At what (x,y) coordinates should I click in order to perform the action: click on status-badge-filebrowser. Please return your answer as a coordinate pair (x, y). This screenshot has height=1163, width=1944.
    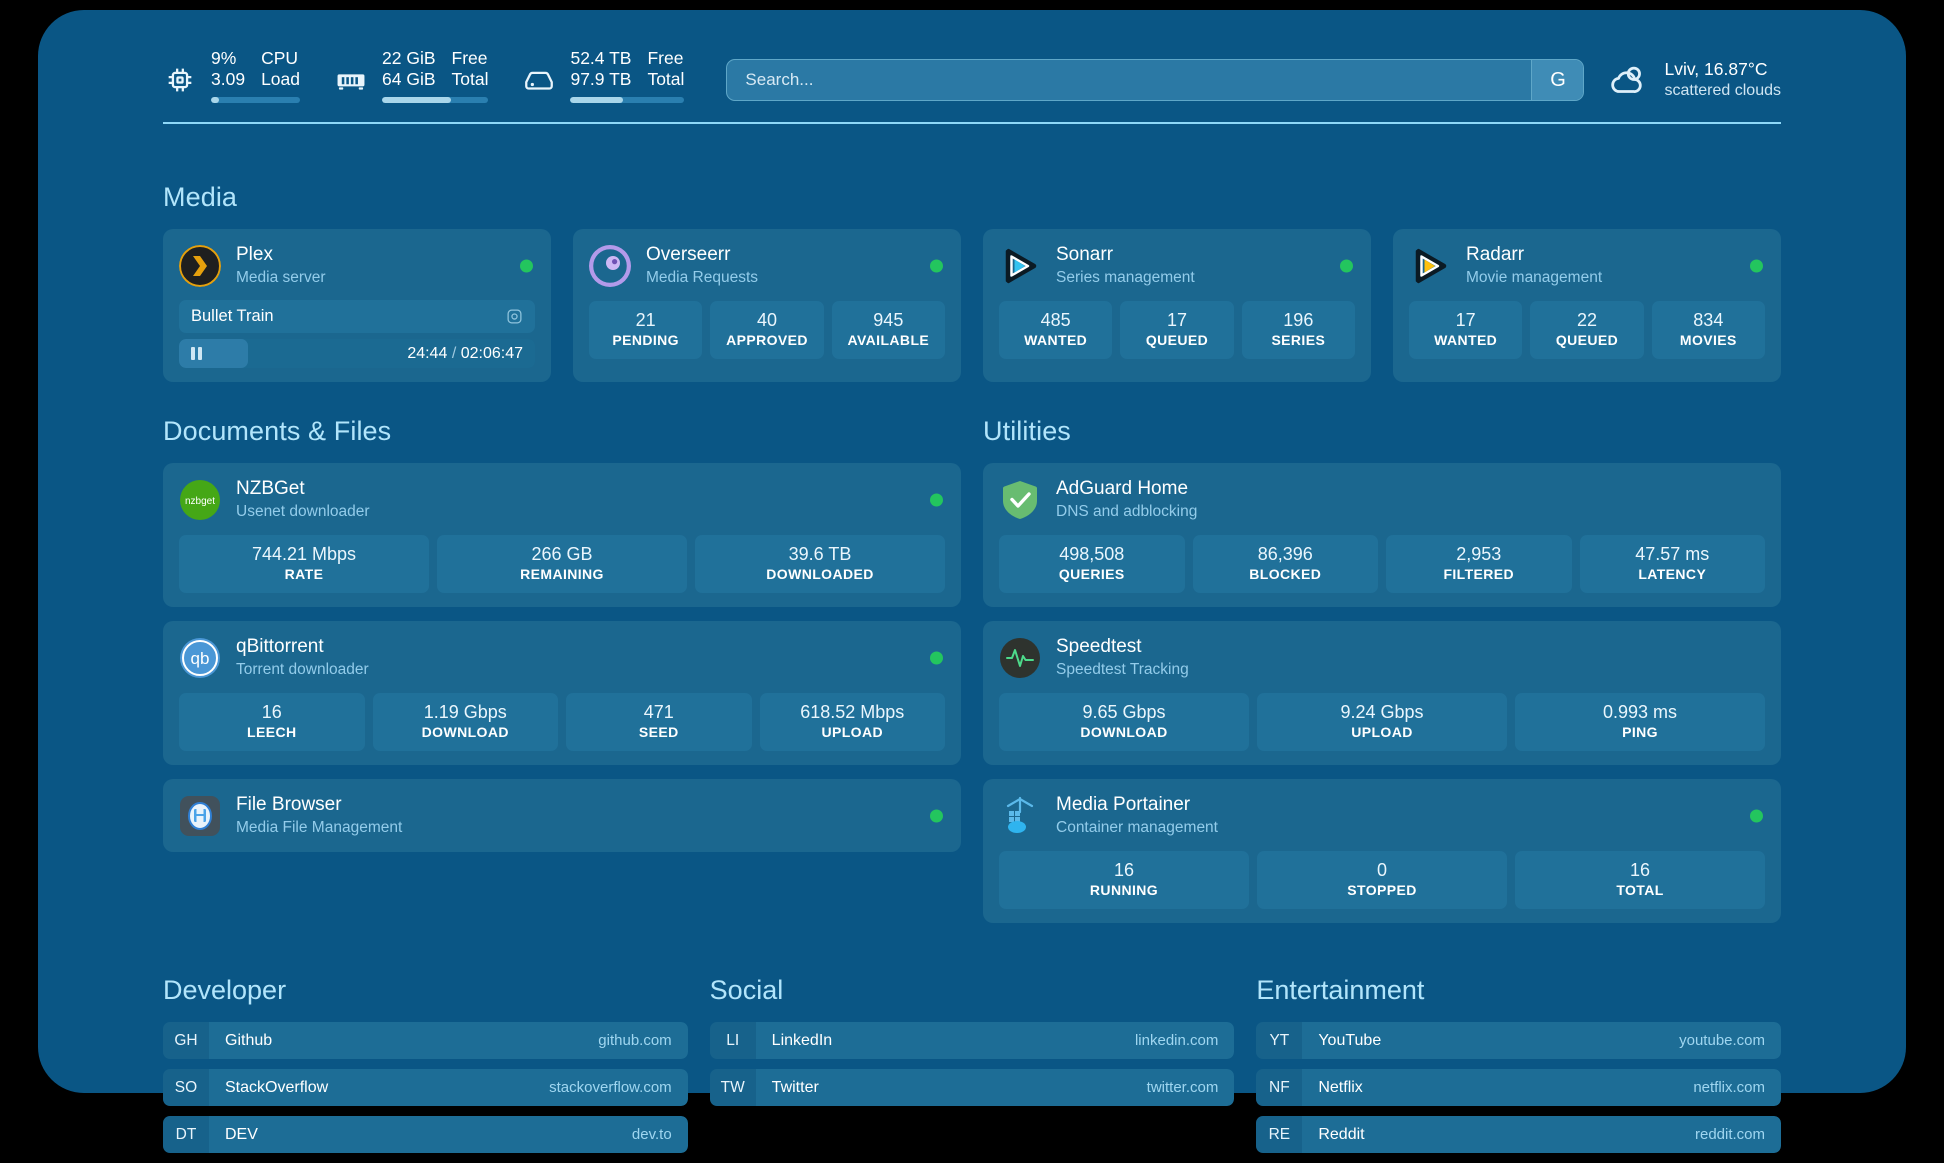
    Looking at the image, I should click on (936, 815).